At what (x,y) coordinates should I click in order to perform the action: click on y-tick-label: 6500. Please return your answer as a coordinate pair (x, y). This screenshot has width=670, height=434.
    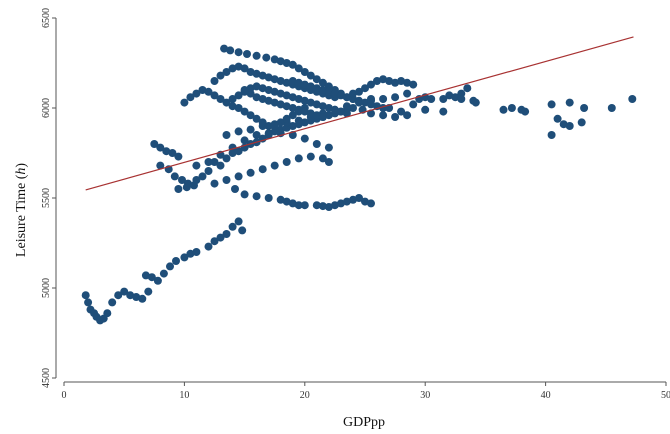
    Looking at the image, I should click on (46, 18).